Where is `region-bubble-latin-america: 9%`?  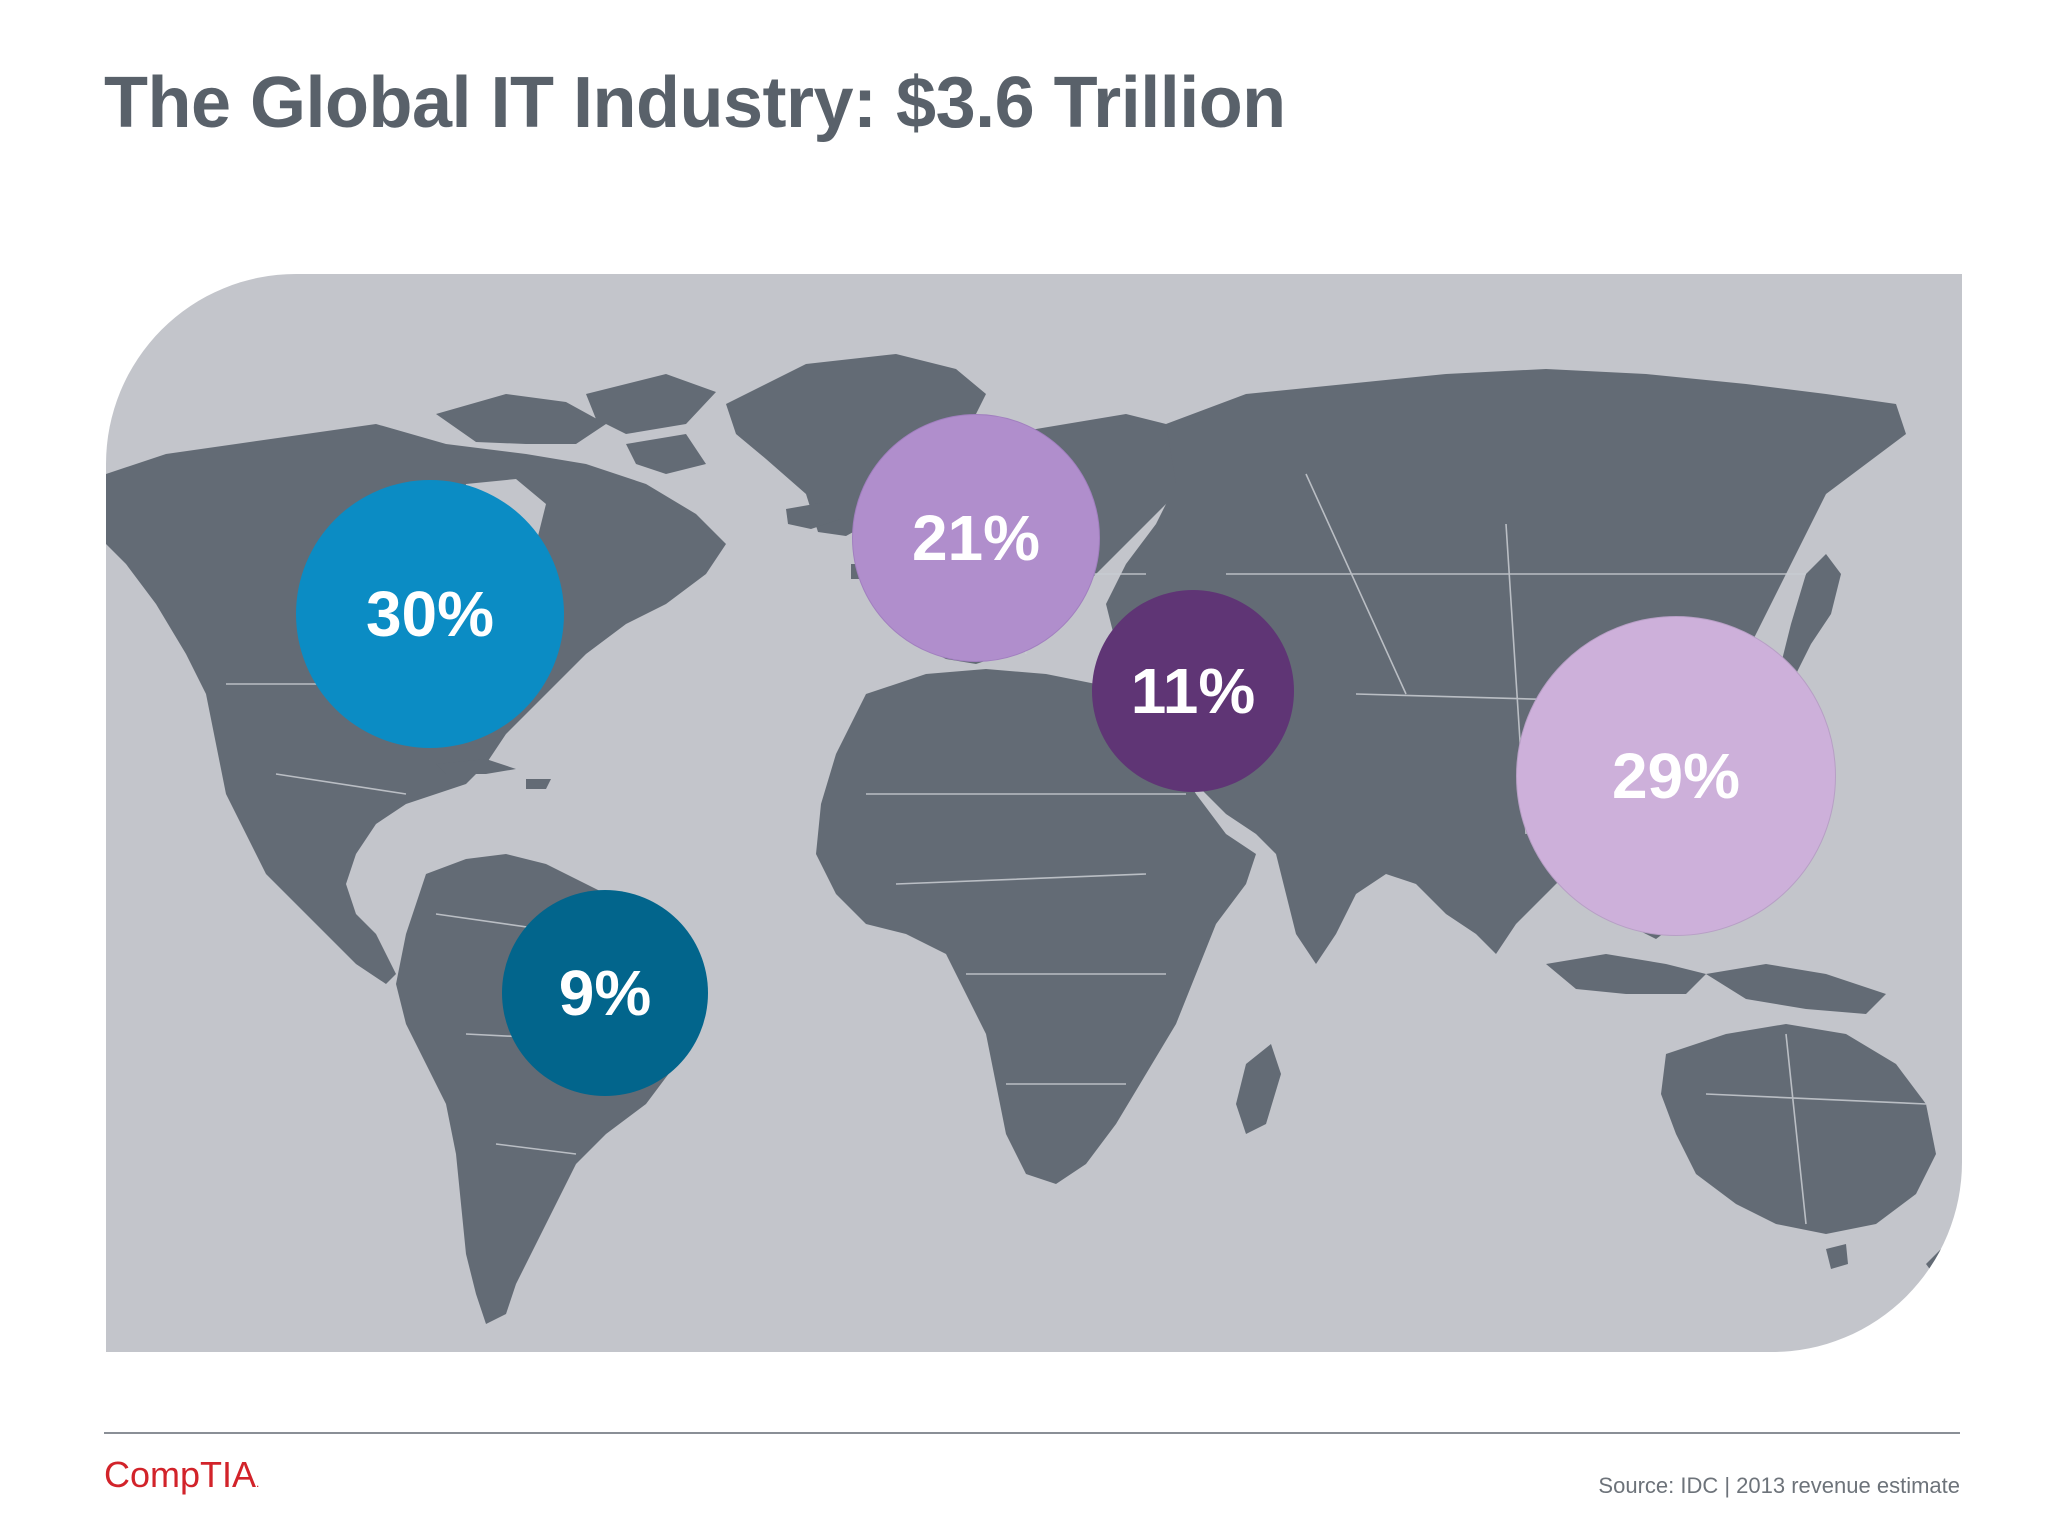 region-bubble-latin-america: 9% is located at coordinates (605, 993).